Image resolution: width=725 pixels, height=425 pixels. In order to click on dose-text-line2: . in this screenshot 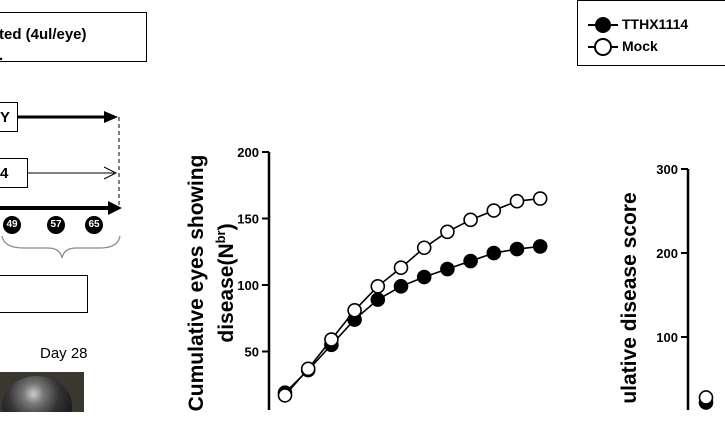, I will do `click(1, 55)`.